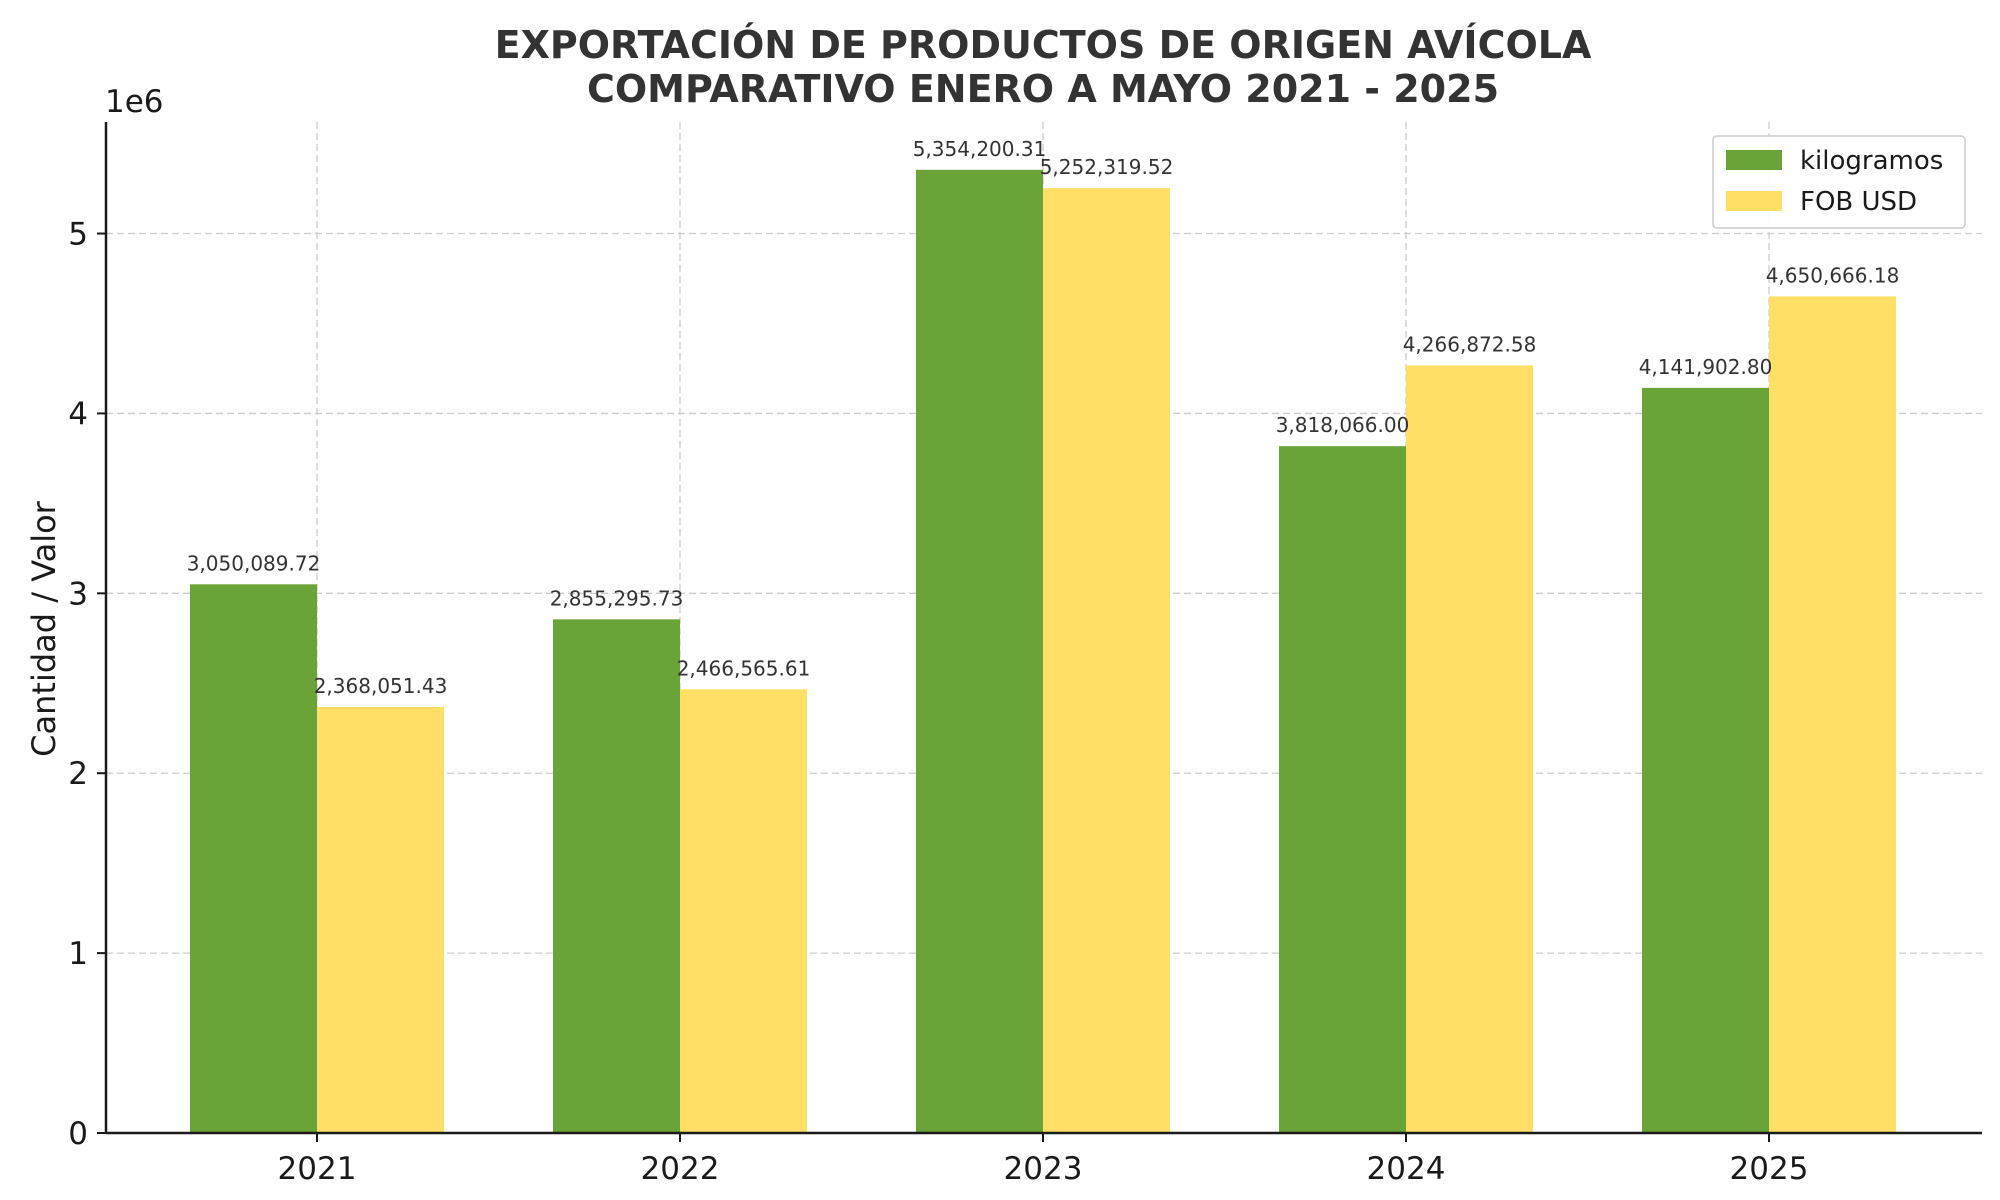 This screenshot has width=2000, height=1200. What do you see at coordinates (87, 684) in the screenshot?
I see `y-axis-ticks: 0 1 2 3 4 5` at bounding box center [87, 684].